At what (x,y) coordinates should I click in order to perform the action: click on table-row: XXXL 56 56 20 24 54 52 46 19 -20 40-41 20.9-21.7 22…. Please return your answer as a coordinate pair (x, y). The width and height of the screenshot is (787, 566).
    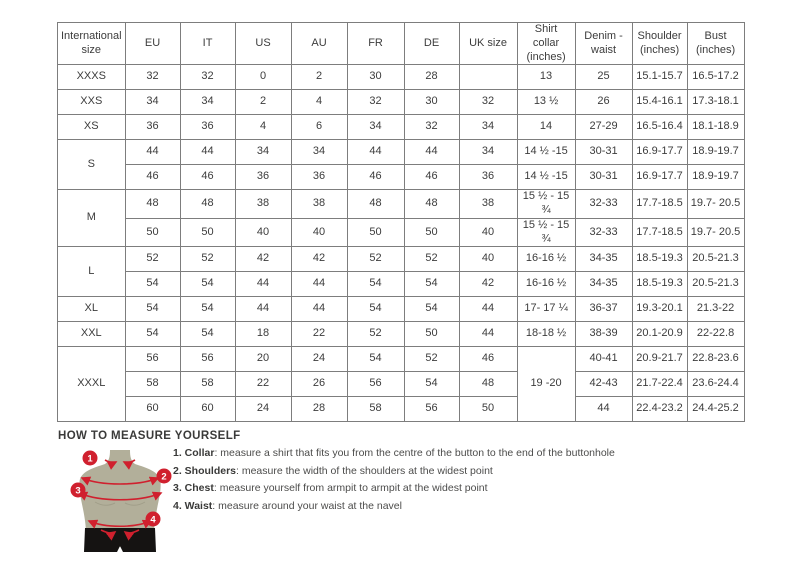
    Looking at the image, I should click on (401, 384).